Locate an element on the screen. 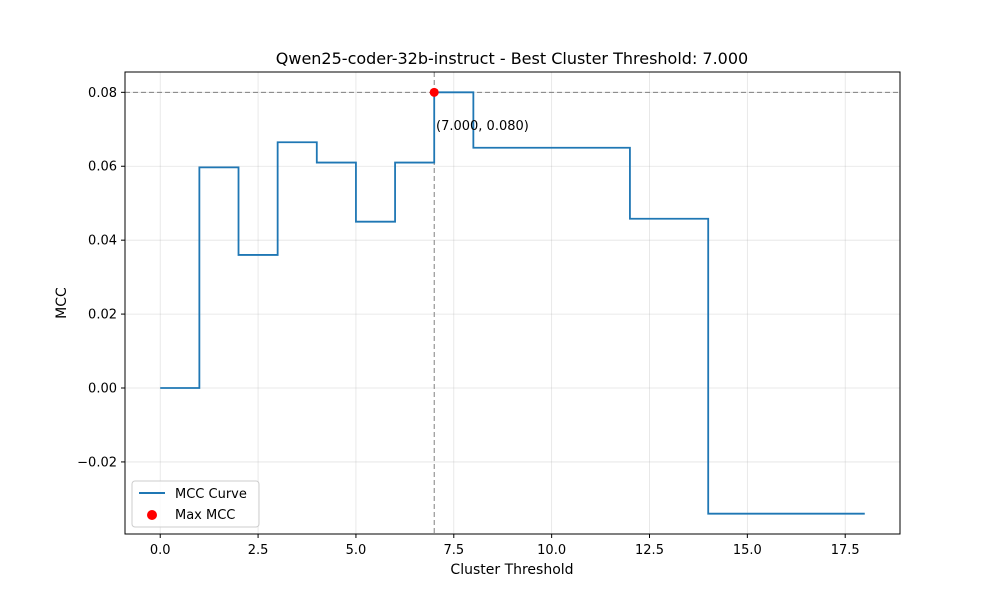  x-tick-label: 7.5 is located at coordinates (453, 550).